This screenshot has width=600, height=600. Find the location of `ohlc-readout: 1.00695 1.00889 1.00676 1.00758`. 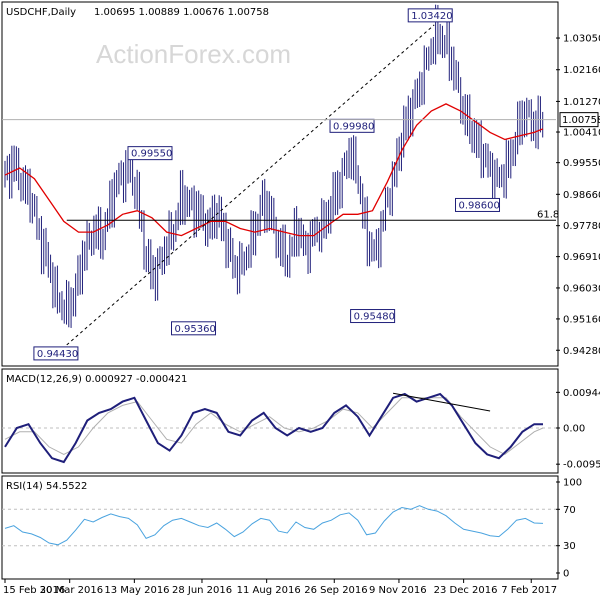

ohlc-readout: 1.00695 1.00889 1.00676 1.00758 is located at coordinates (181, 12).